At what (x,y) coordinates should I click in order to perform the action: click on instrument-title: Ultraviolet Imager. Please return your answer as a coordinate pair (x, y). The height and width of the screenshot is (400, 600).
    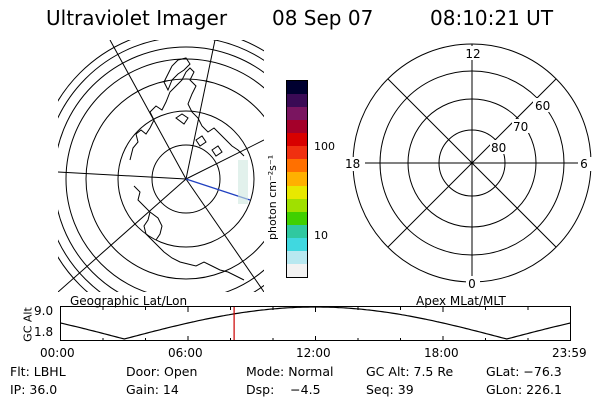
    Looking at the image, I should click on (137, 18).